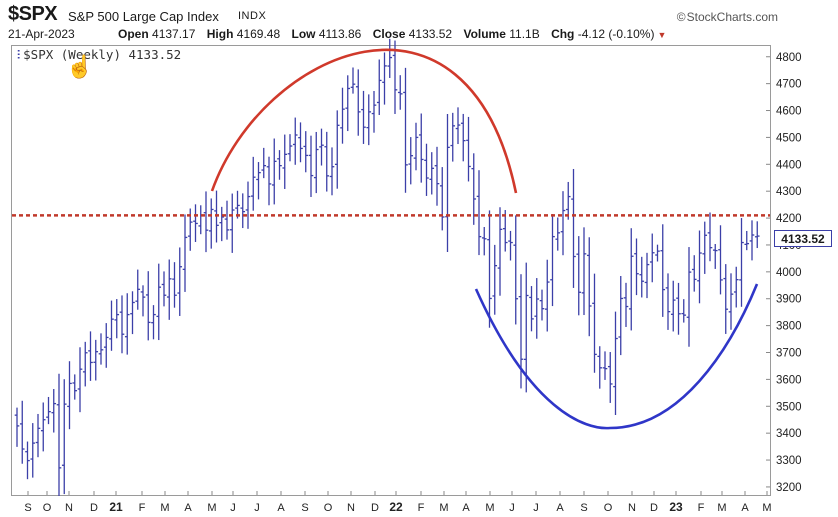 Image resolution: width=838 pixels, height=517 pixels. I want to click on x-tick-label: J, so click(257, 508).